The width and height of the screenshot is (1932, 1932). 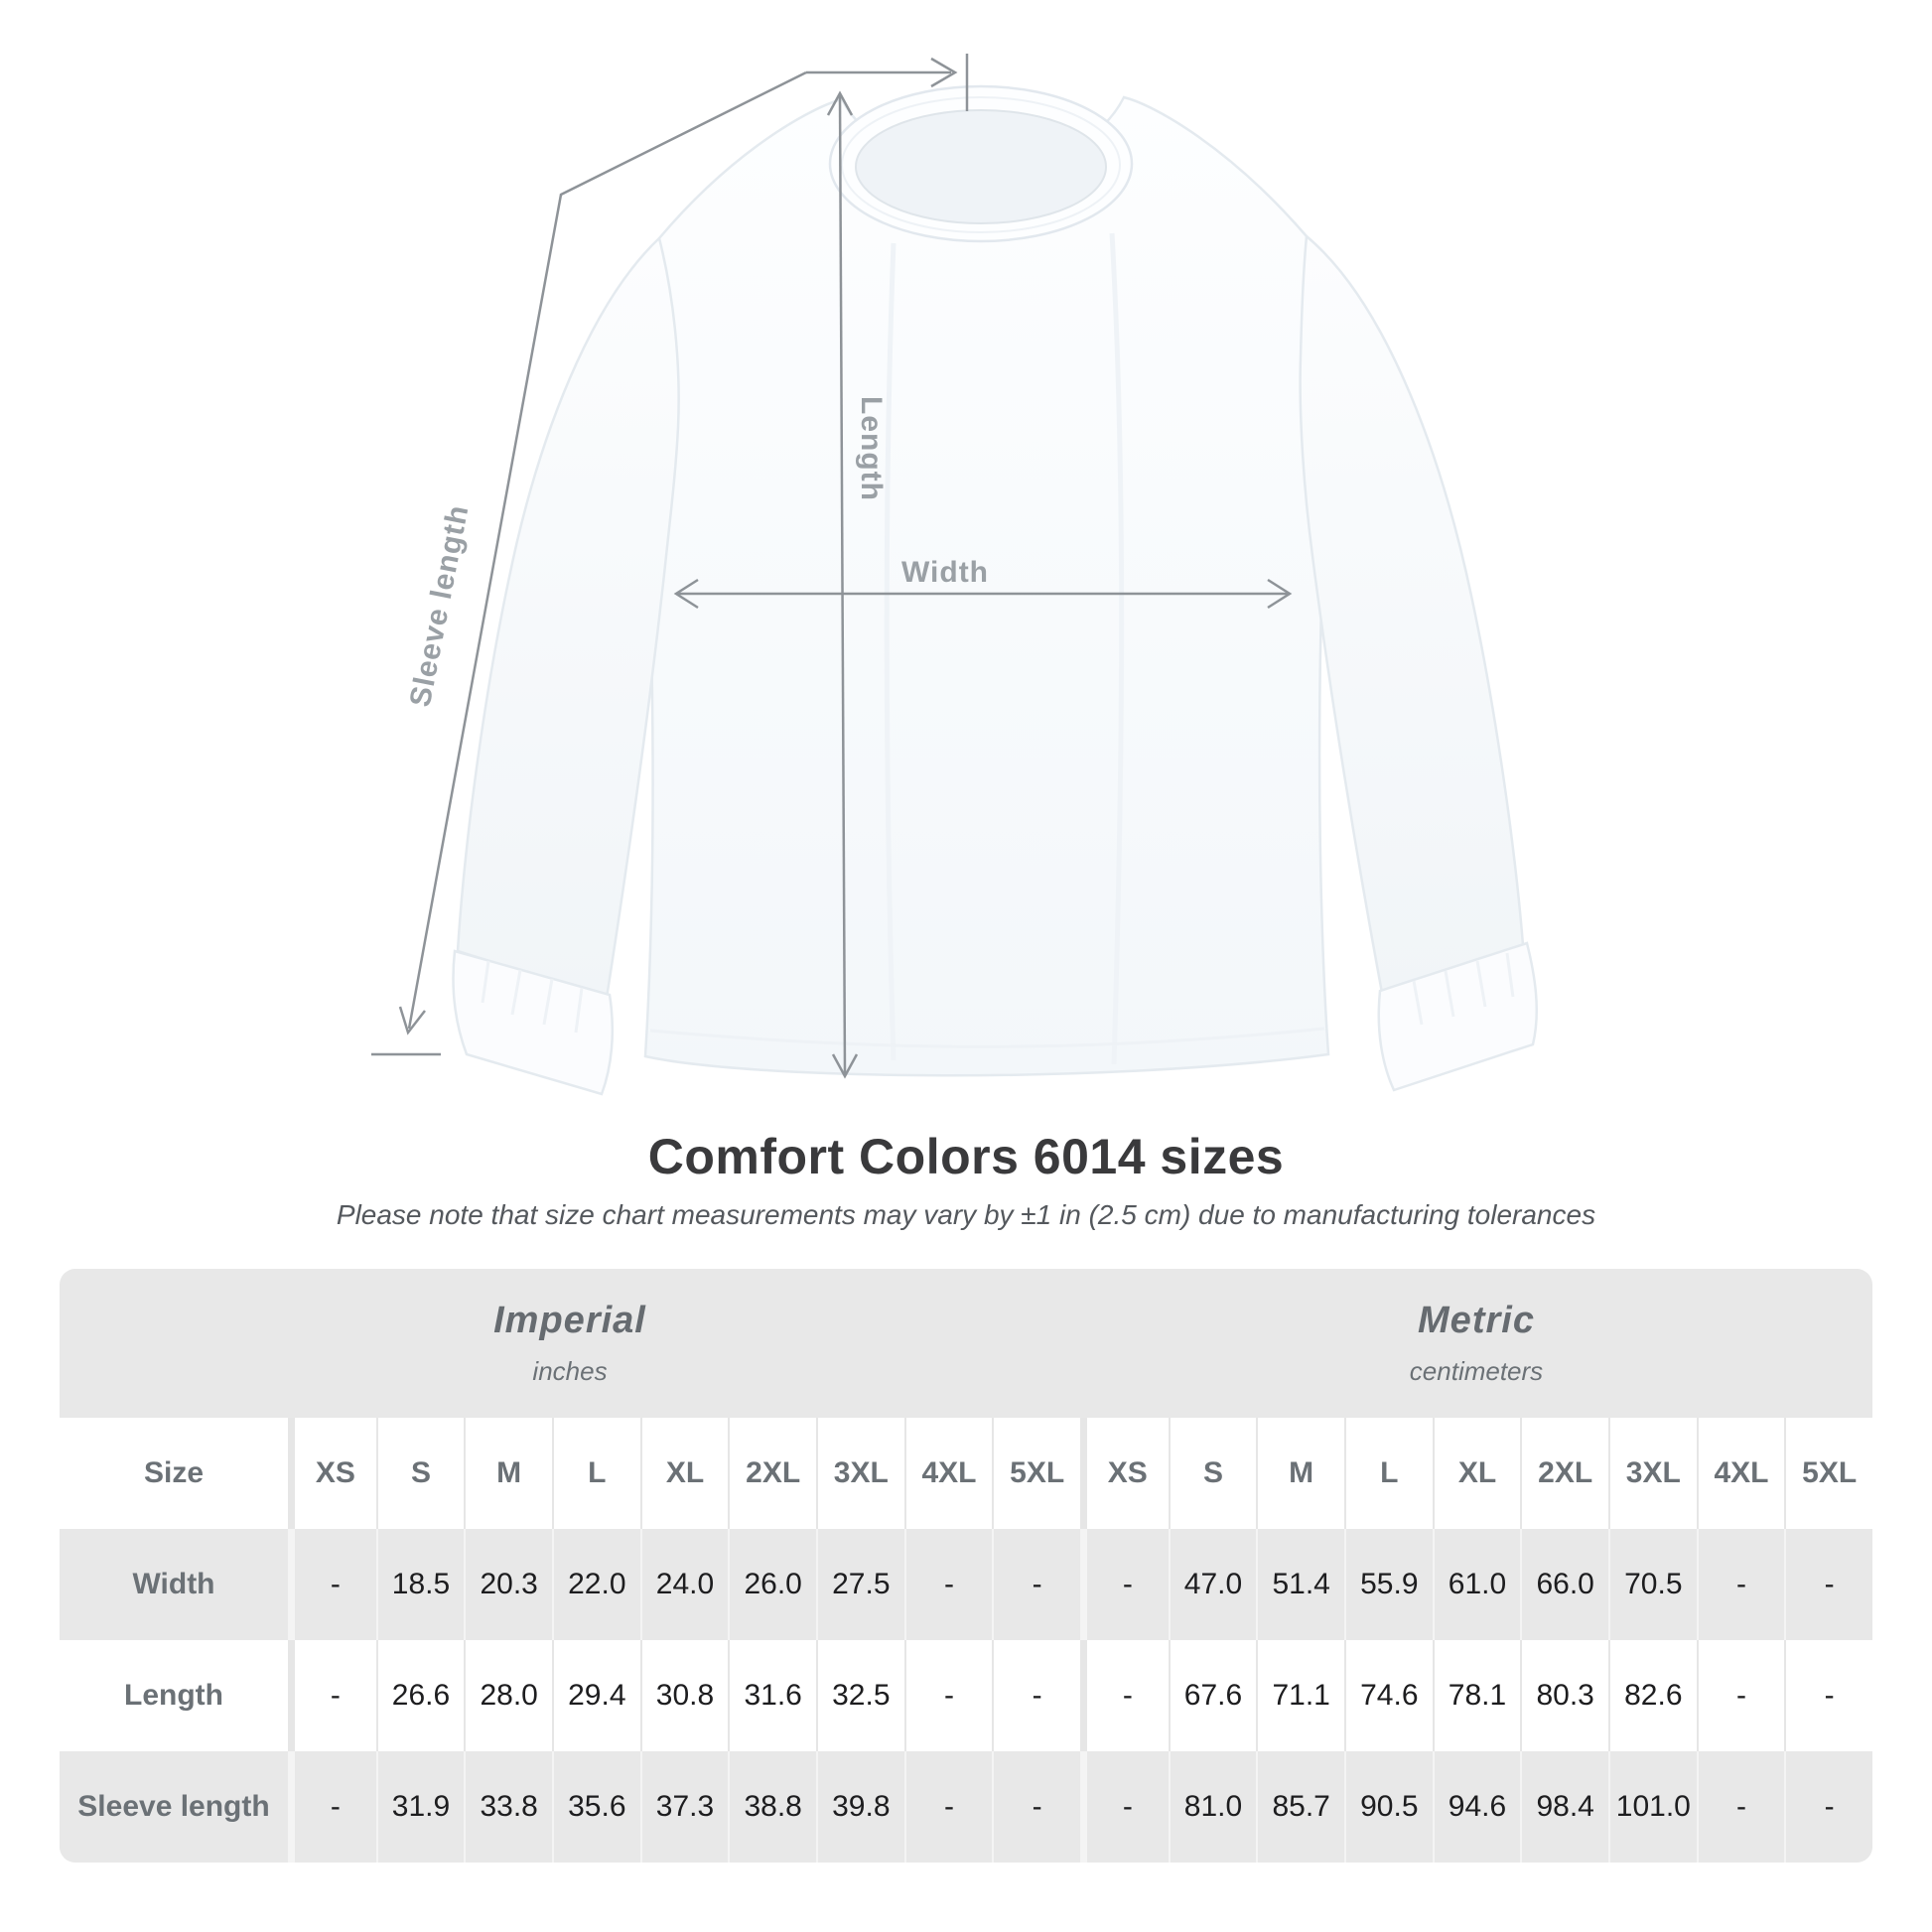 What do you see at coordinates (1212, 1584) in the screenshot?
I see `size-value-cell: 47.0` at bounding box center [1212, 1584].